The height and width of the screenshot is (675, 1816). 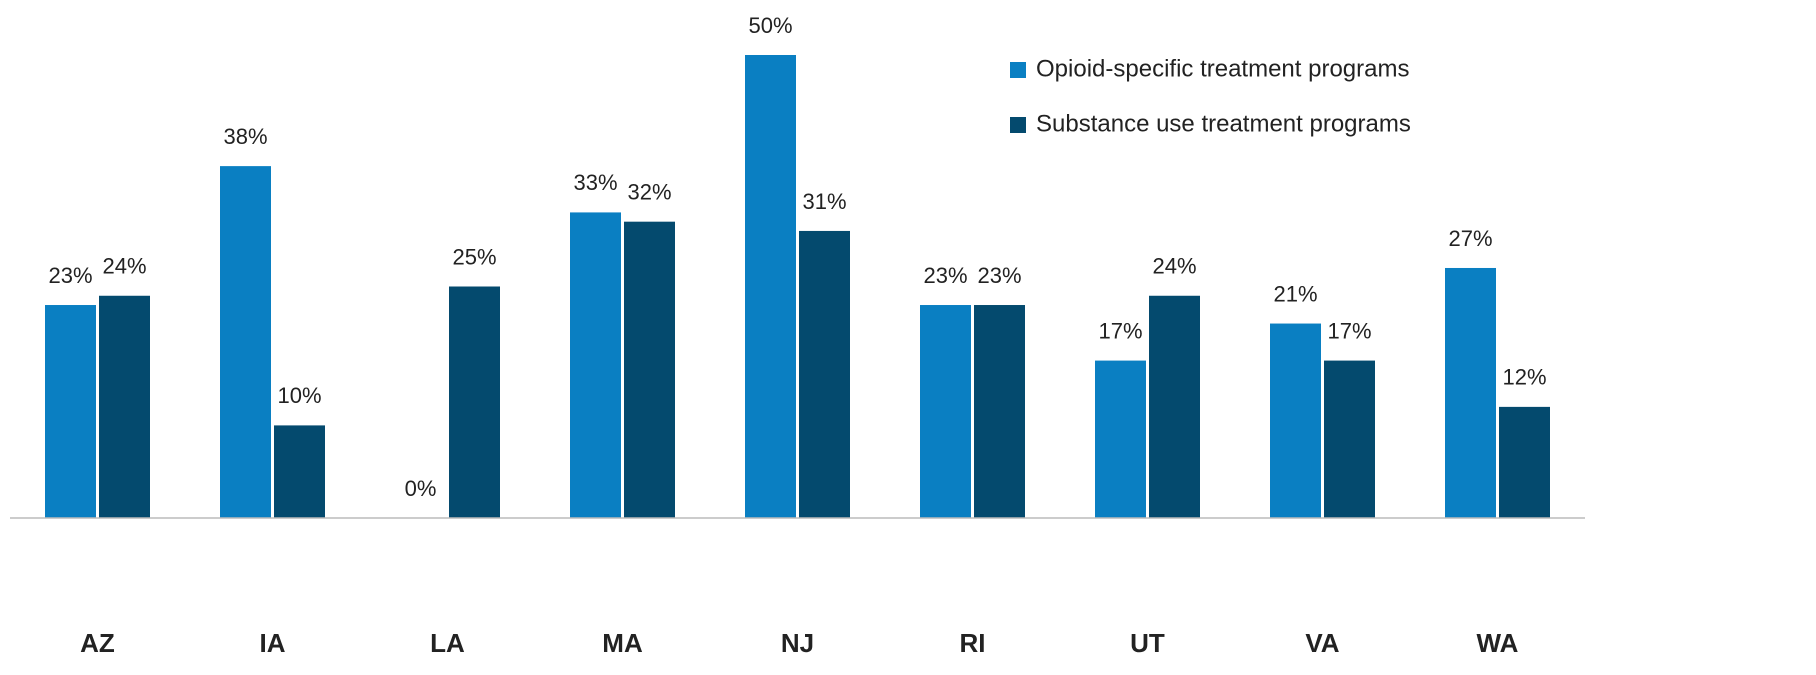 What do you see at coordinates (273, 643) in the screenshot?
I see `x-tick-label: IA` at bounding box center [273, 643].